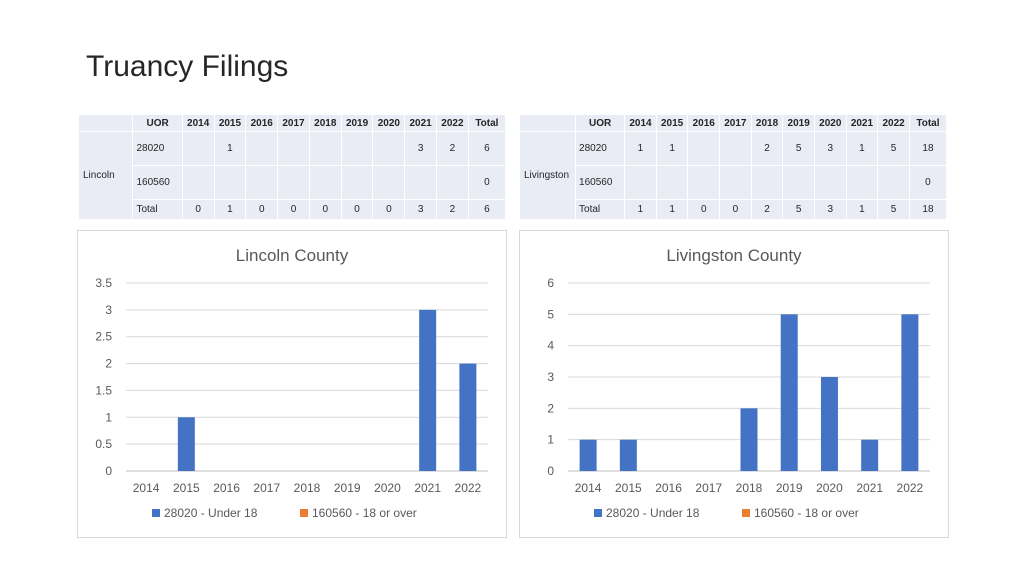  What do you see at coordinates (487, 209) in the screenshot?
I see `table-cell: 6` at bounding box center [487, 209].